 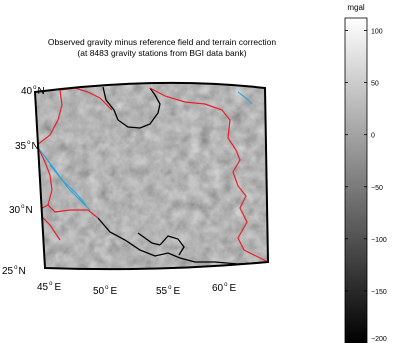 What do you see at coordinates (27, 146) in the screenshot?
I see `lat-label-35: 35oN` at bounding box center [27, 146].